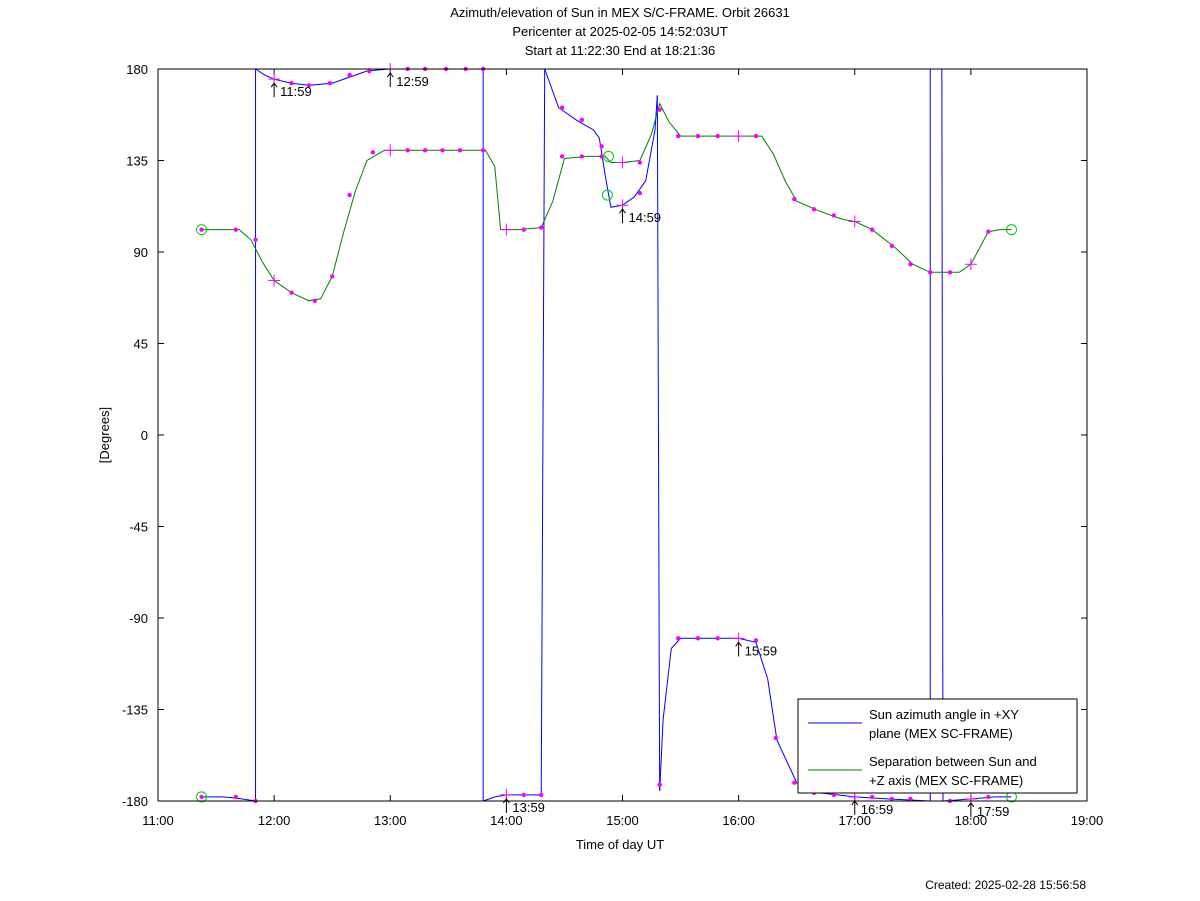 Image resolution: width=1200 pixels, height=901 pixels. I want to click on x-tick-label: 17:00, so click(854, 820).